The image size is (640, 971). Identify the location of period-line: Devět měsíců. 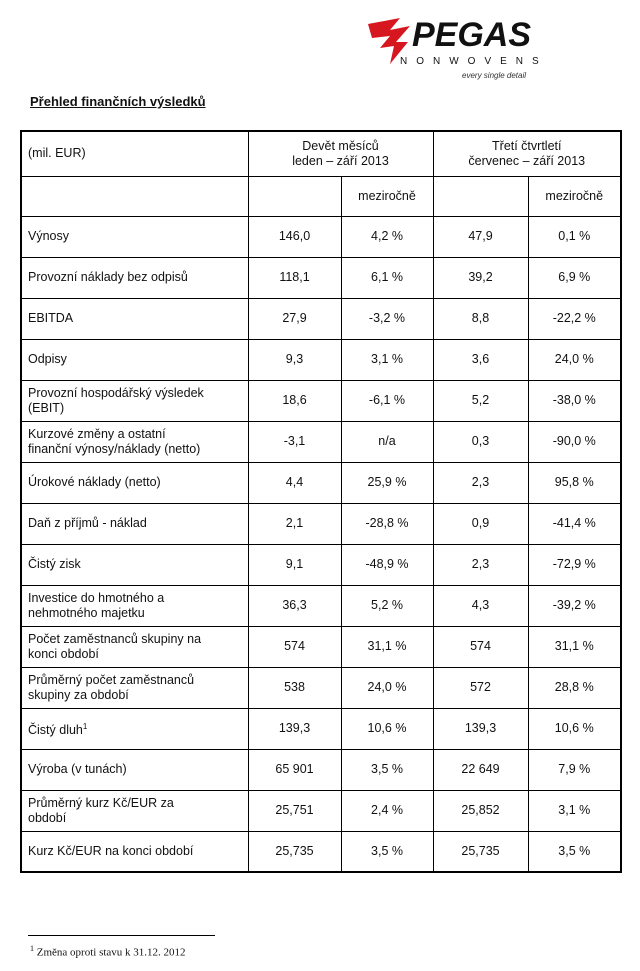
(340, 145).